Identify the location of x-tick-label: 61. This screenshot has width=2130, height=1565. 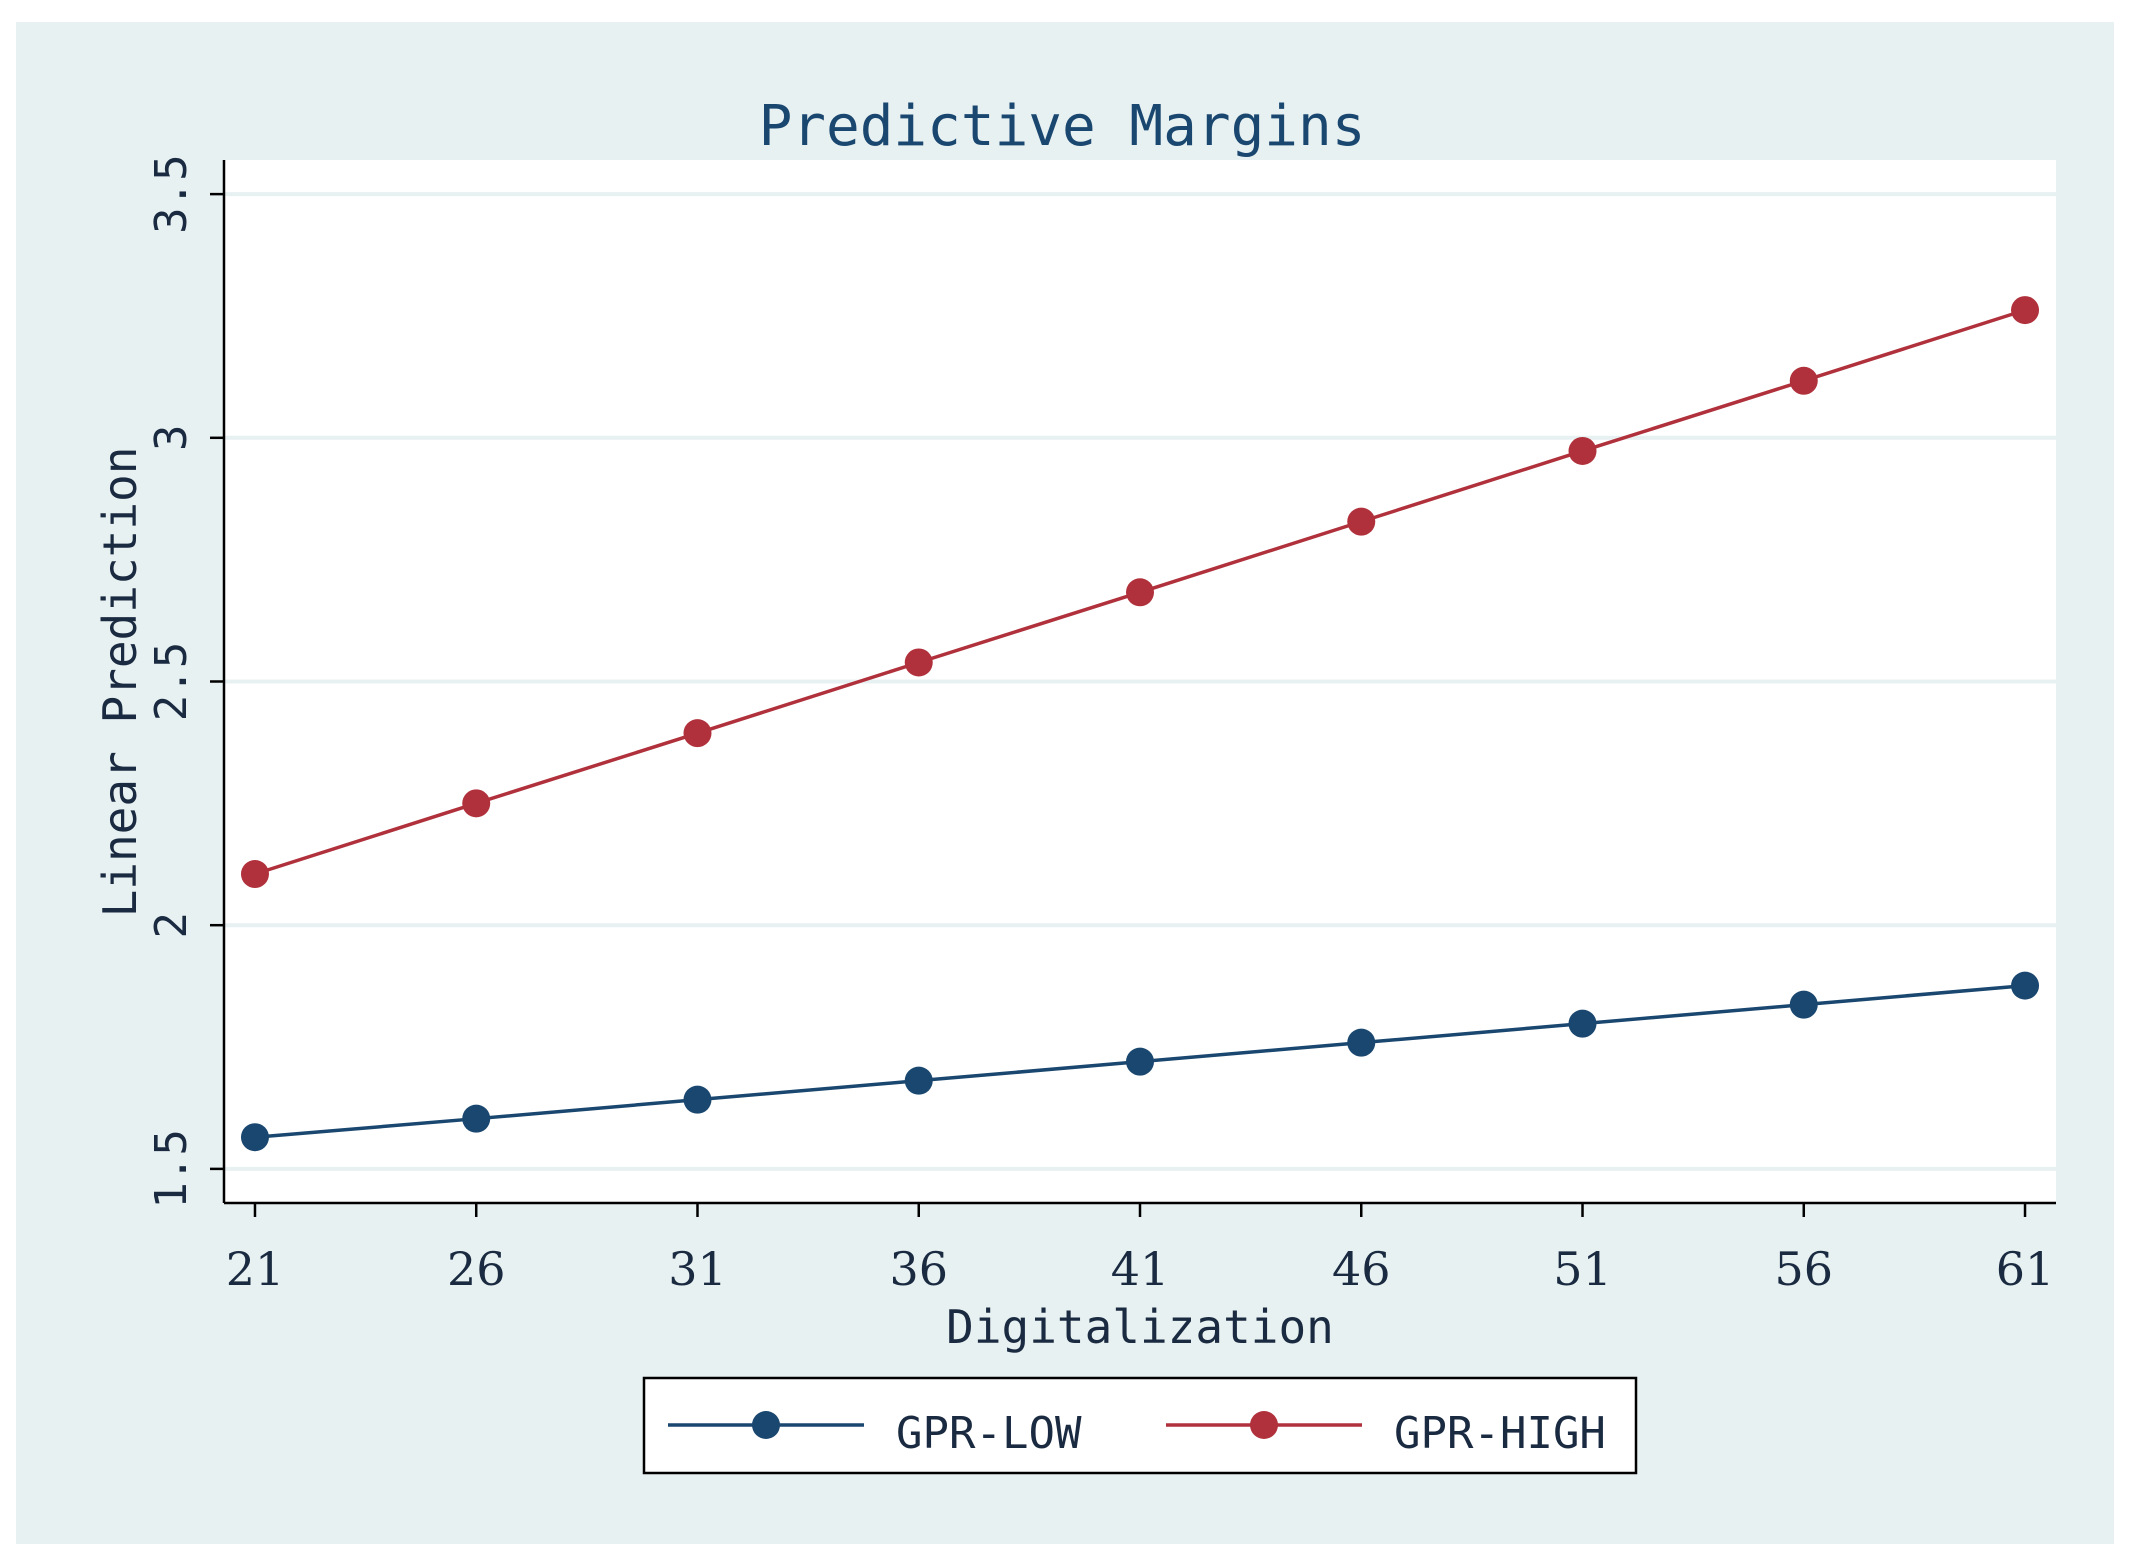
(2025, 1269).